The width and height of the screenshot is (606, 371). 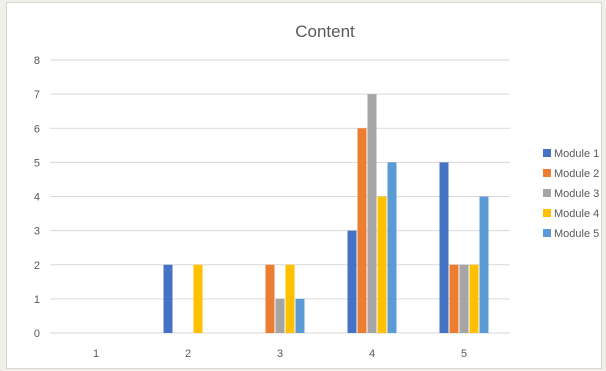 What do you see at coordinates (96, 354) in the screenshot?
I see `x-tick-label: 1` at bounding box center [96, 354].